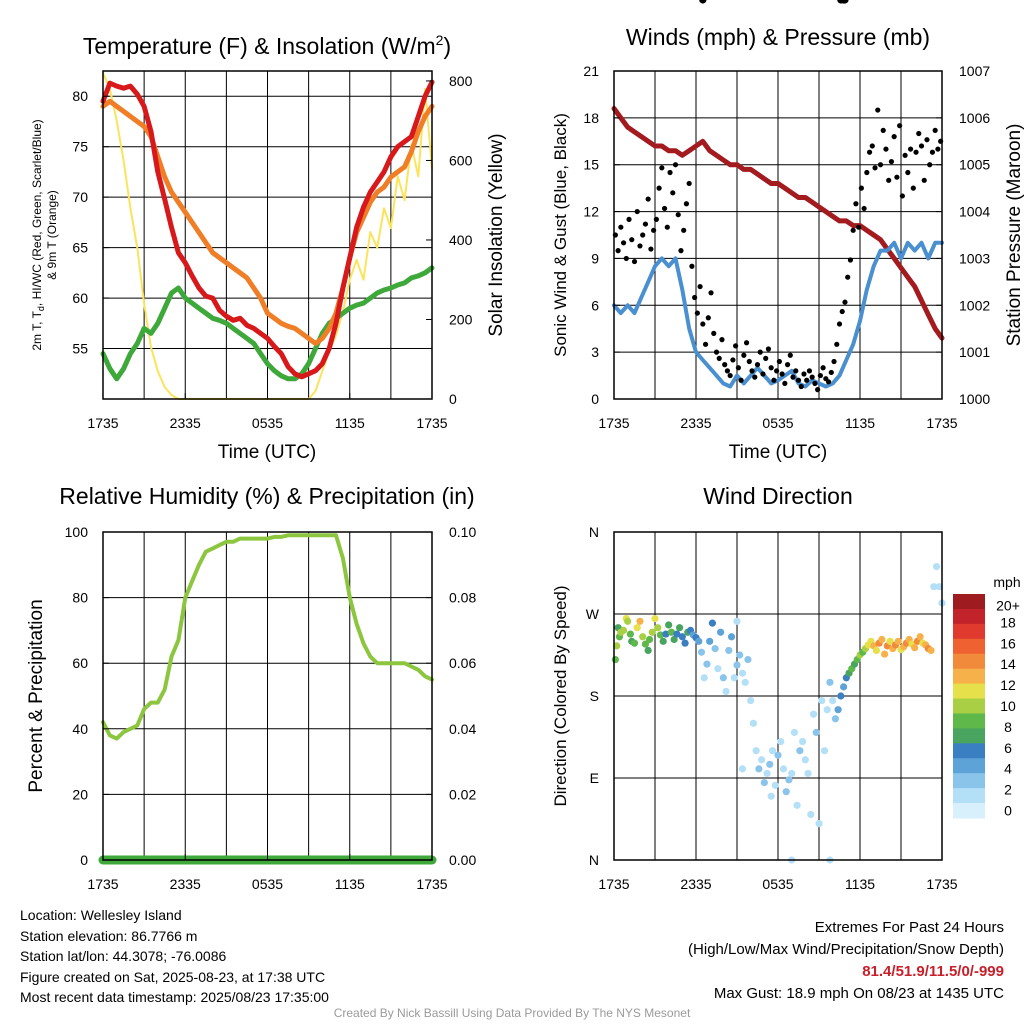 The width and height of the screenshot is (1024, 1024). What do you see at coordinates (80, 349) in the screenshot?
I see `y-tick-label: 55` at bounding box center [80, 349].